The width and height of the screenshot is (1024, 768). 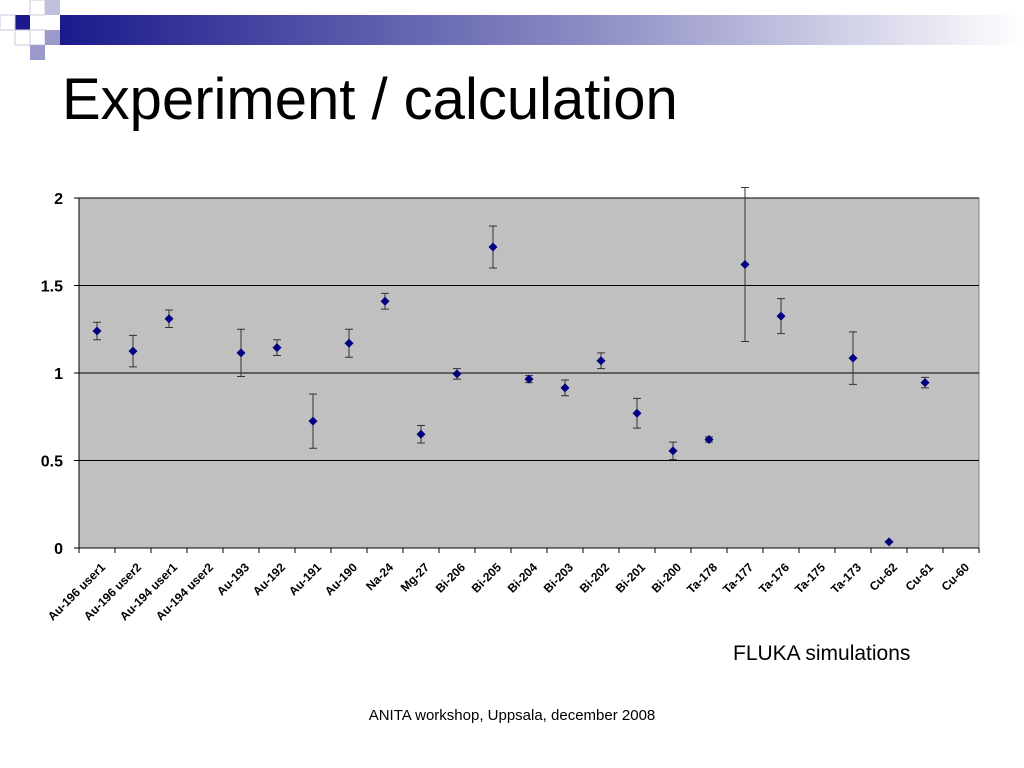 What do you see at coordinates (415, 577) in the screenshot?
I see `x-tick-label: Mg-27` at bounding box center [415, 577].